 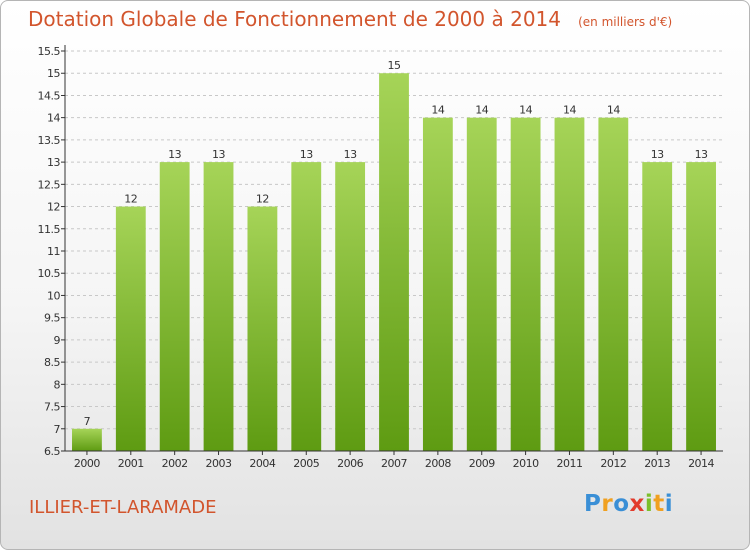 What do you see at coordinates (53, 73) in the screenshot?
I see `y-tick-label: 15` at bounding box center [53, 73].